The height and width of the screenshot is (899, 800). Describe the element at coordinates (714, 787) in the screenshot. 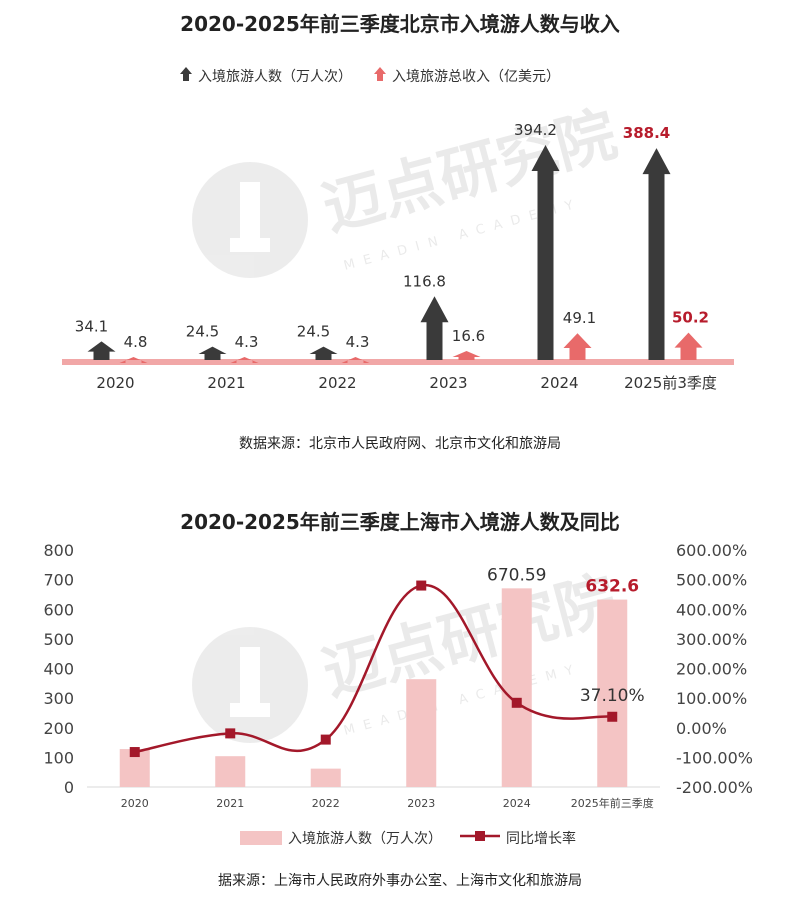

I see `y-right-tick-label: -200.00%` at that location.